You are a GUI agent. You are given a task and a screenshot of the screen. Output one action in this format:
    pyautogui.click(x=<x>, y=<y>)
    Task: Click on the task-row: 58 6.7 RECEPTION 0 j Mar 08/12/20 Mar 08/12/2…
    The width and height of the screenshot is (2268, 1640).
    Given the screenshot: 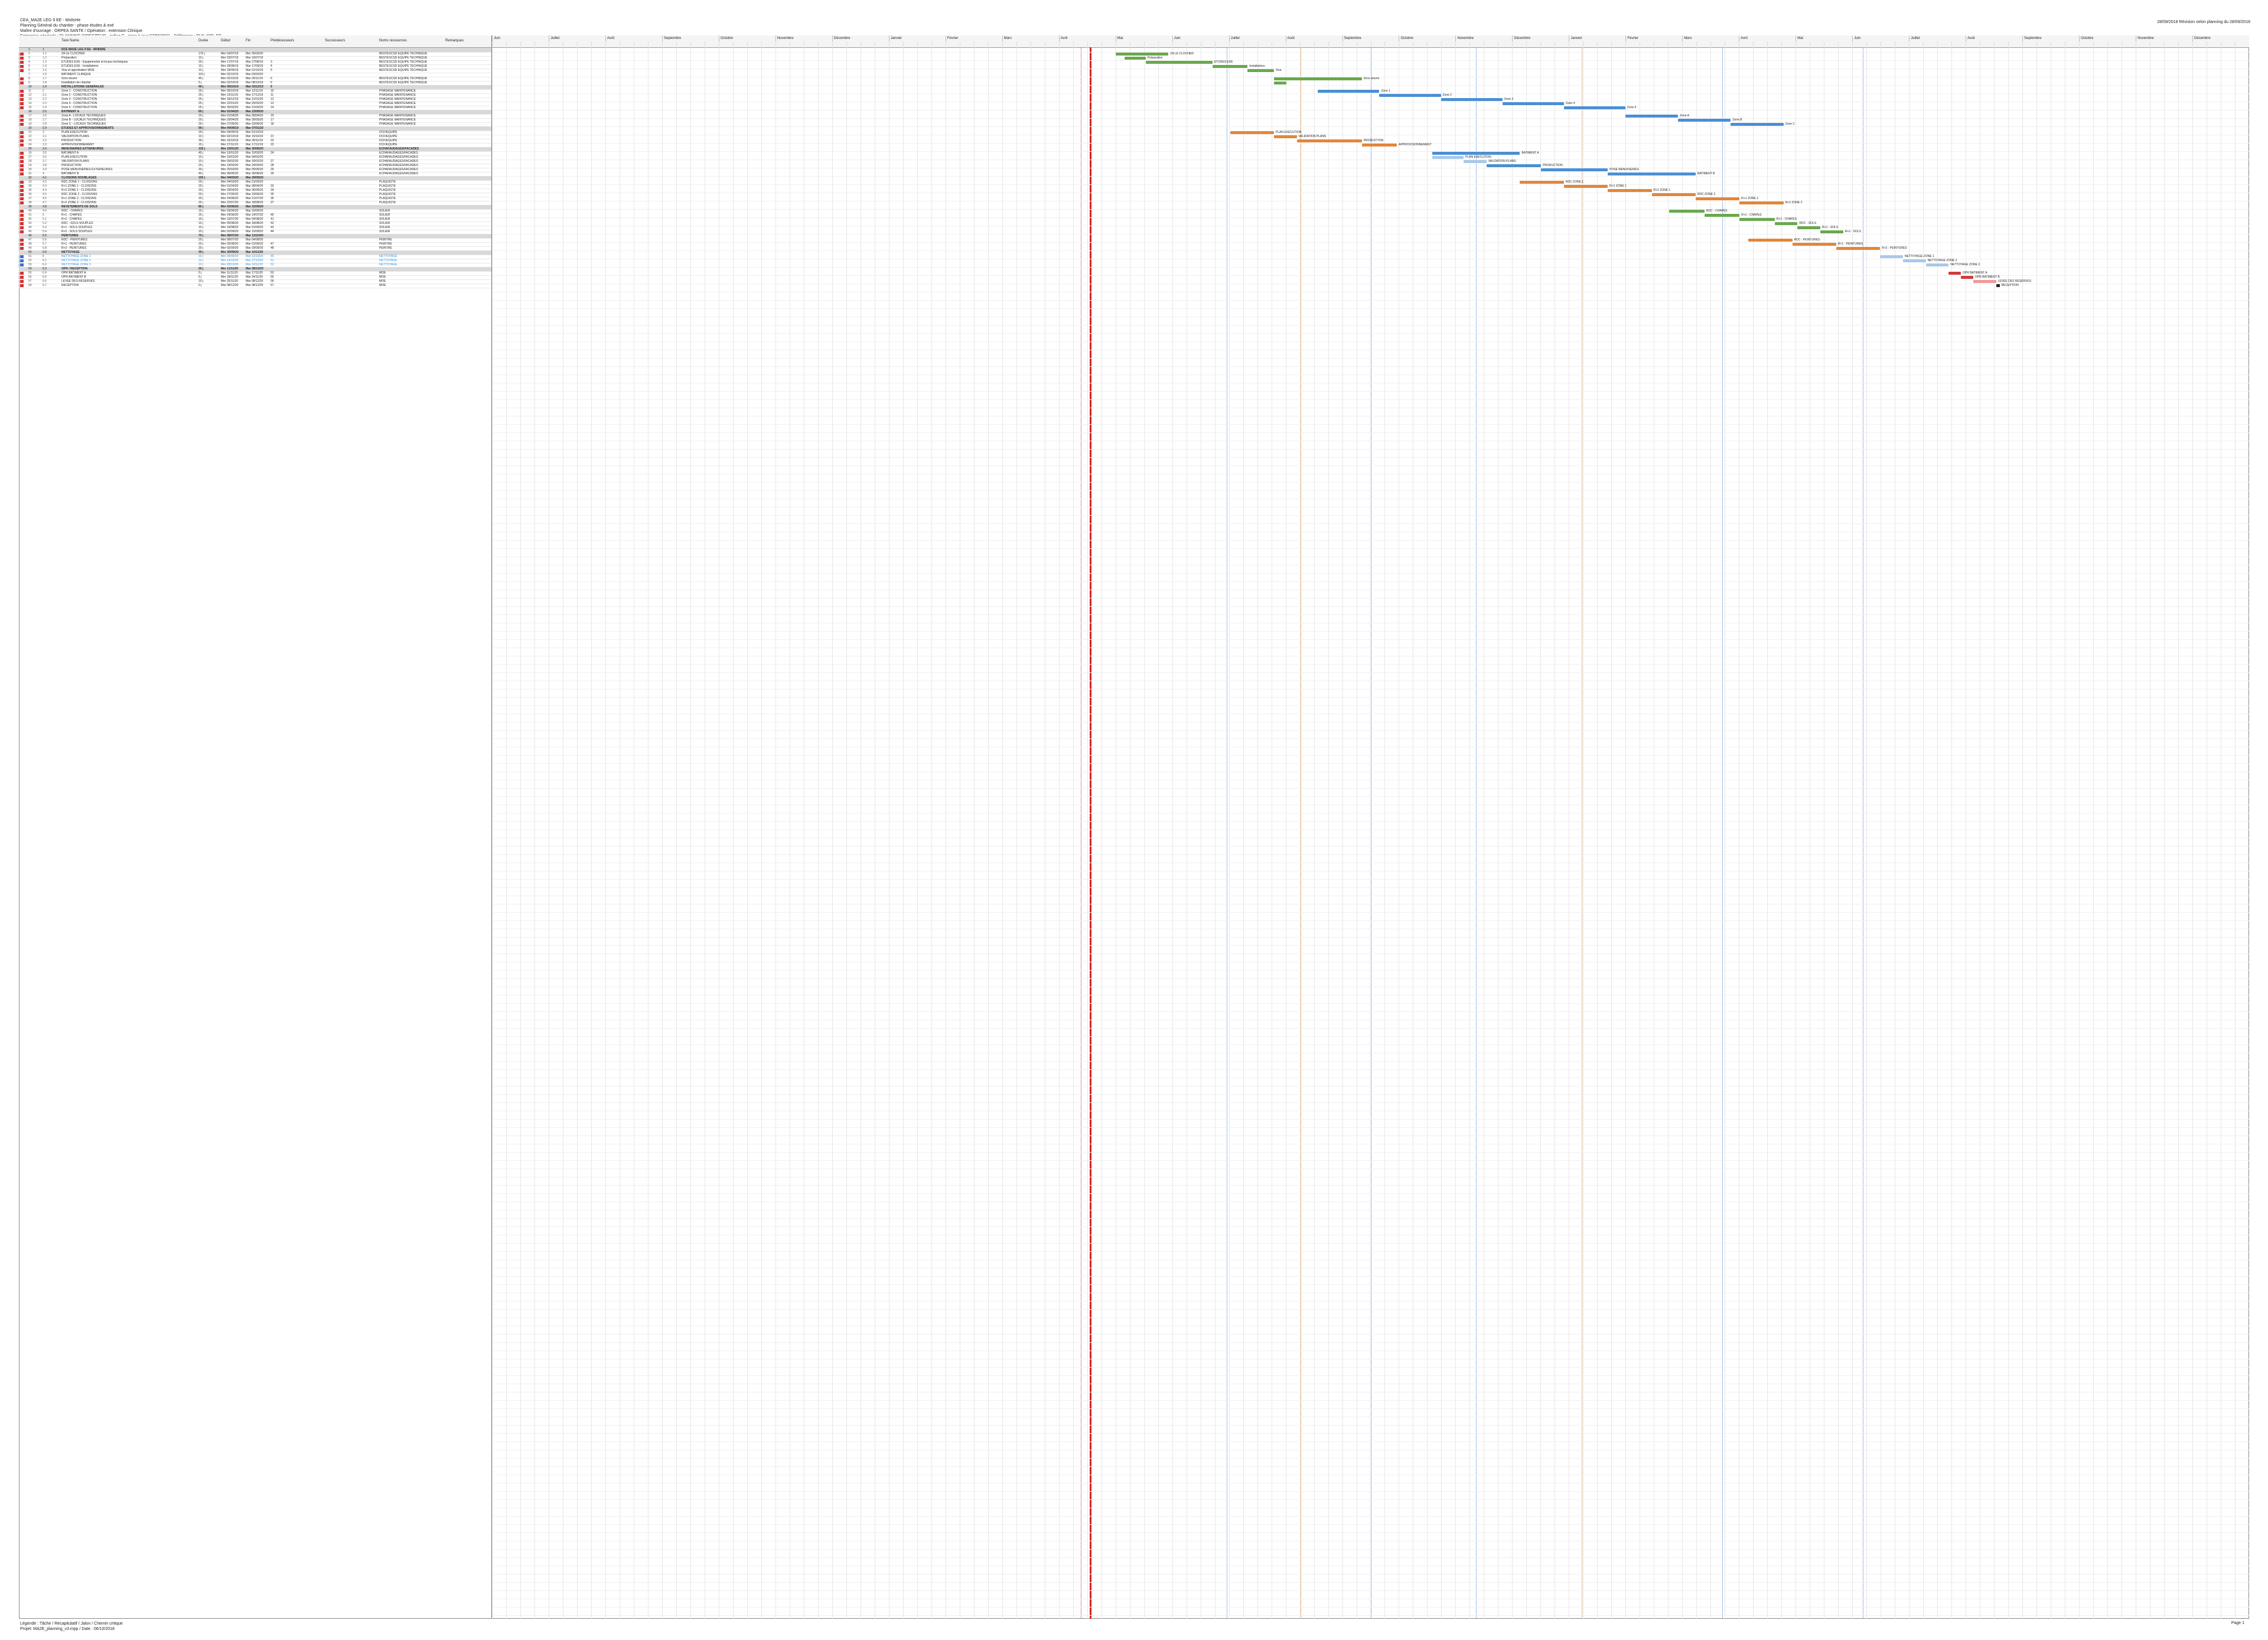 What is the action you would take?
    pyautogui.click(x=255, y=286)
    